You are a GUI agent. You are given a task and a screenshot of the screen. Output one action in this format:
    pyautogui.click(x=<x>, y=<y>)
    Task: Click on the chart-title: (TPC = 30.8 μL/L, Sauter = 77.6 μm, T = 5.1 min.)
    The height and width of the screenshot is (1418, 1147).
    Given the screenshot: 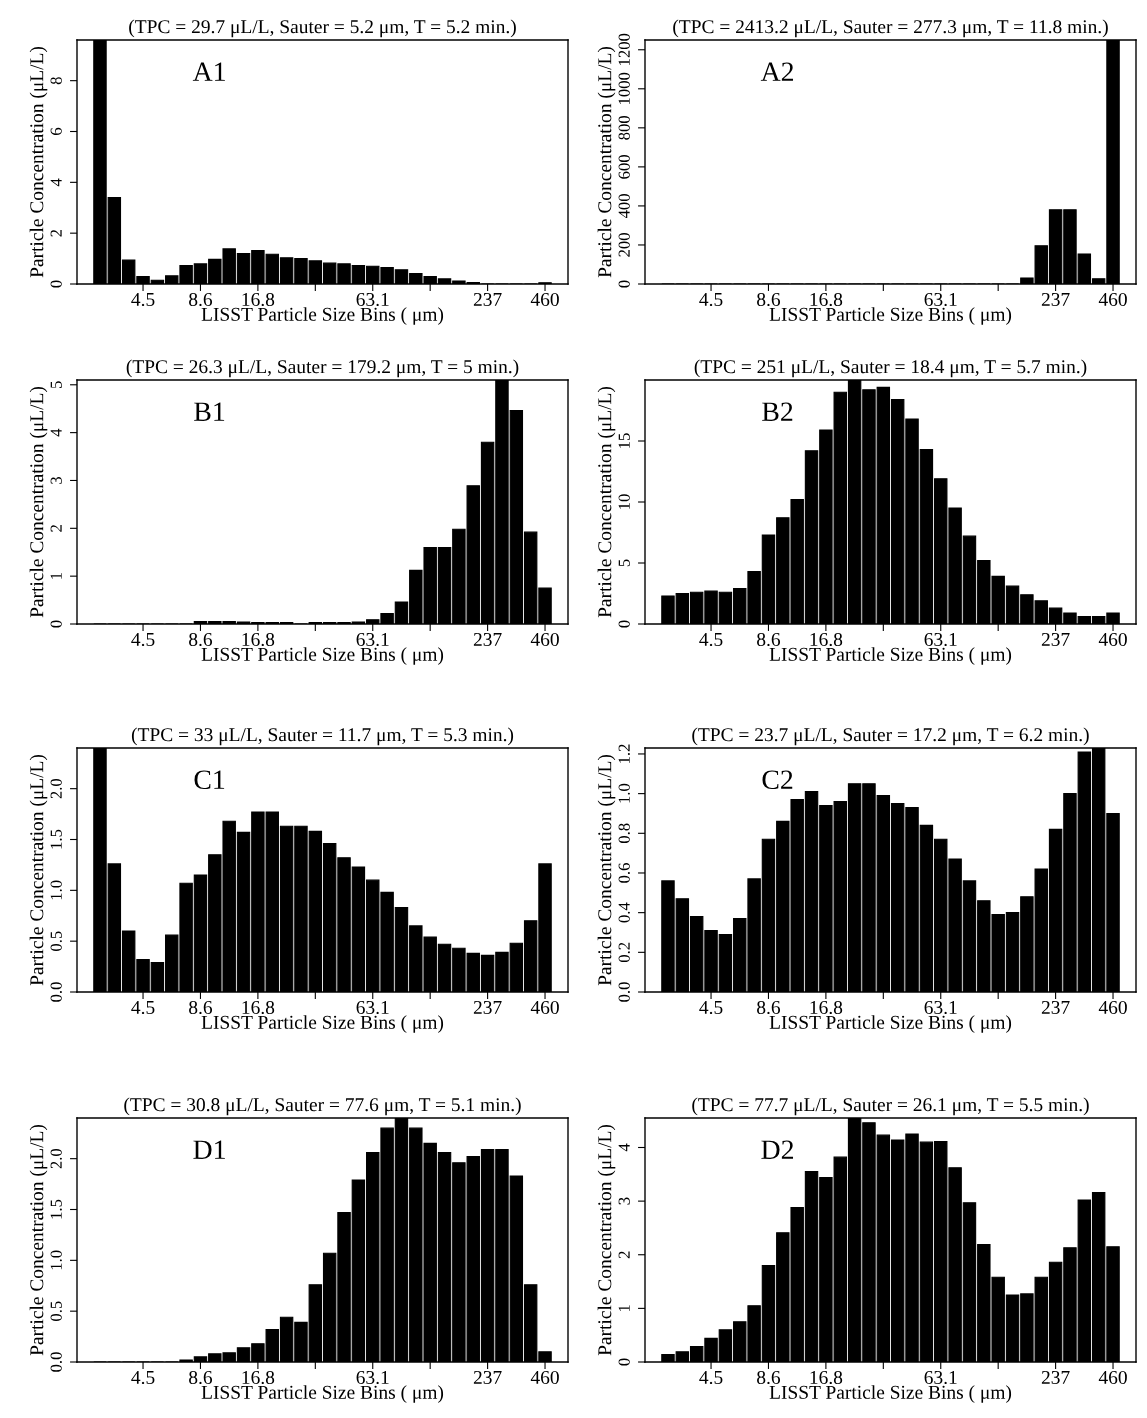 What is the action you would take?
    pyautogui.click(x=322, y=1106)
    